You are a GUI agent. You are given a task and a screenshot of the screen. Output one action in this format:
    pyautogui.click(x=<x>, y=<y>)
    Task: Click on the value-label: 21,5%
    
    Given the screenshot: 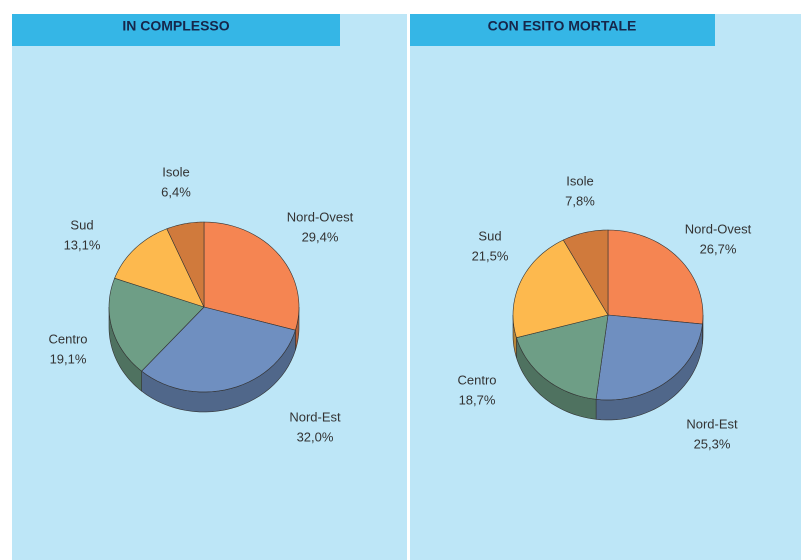 What is the action you would take?
    pyautogui.click(x=490, y=255)
    